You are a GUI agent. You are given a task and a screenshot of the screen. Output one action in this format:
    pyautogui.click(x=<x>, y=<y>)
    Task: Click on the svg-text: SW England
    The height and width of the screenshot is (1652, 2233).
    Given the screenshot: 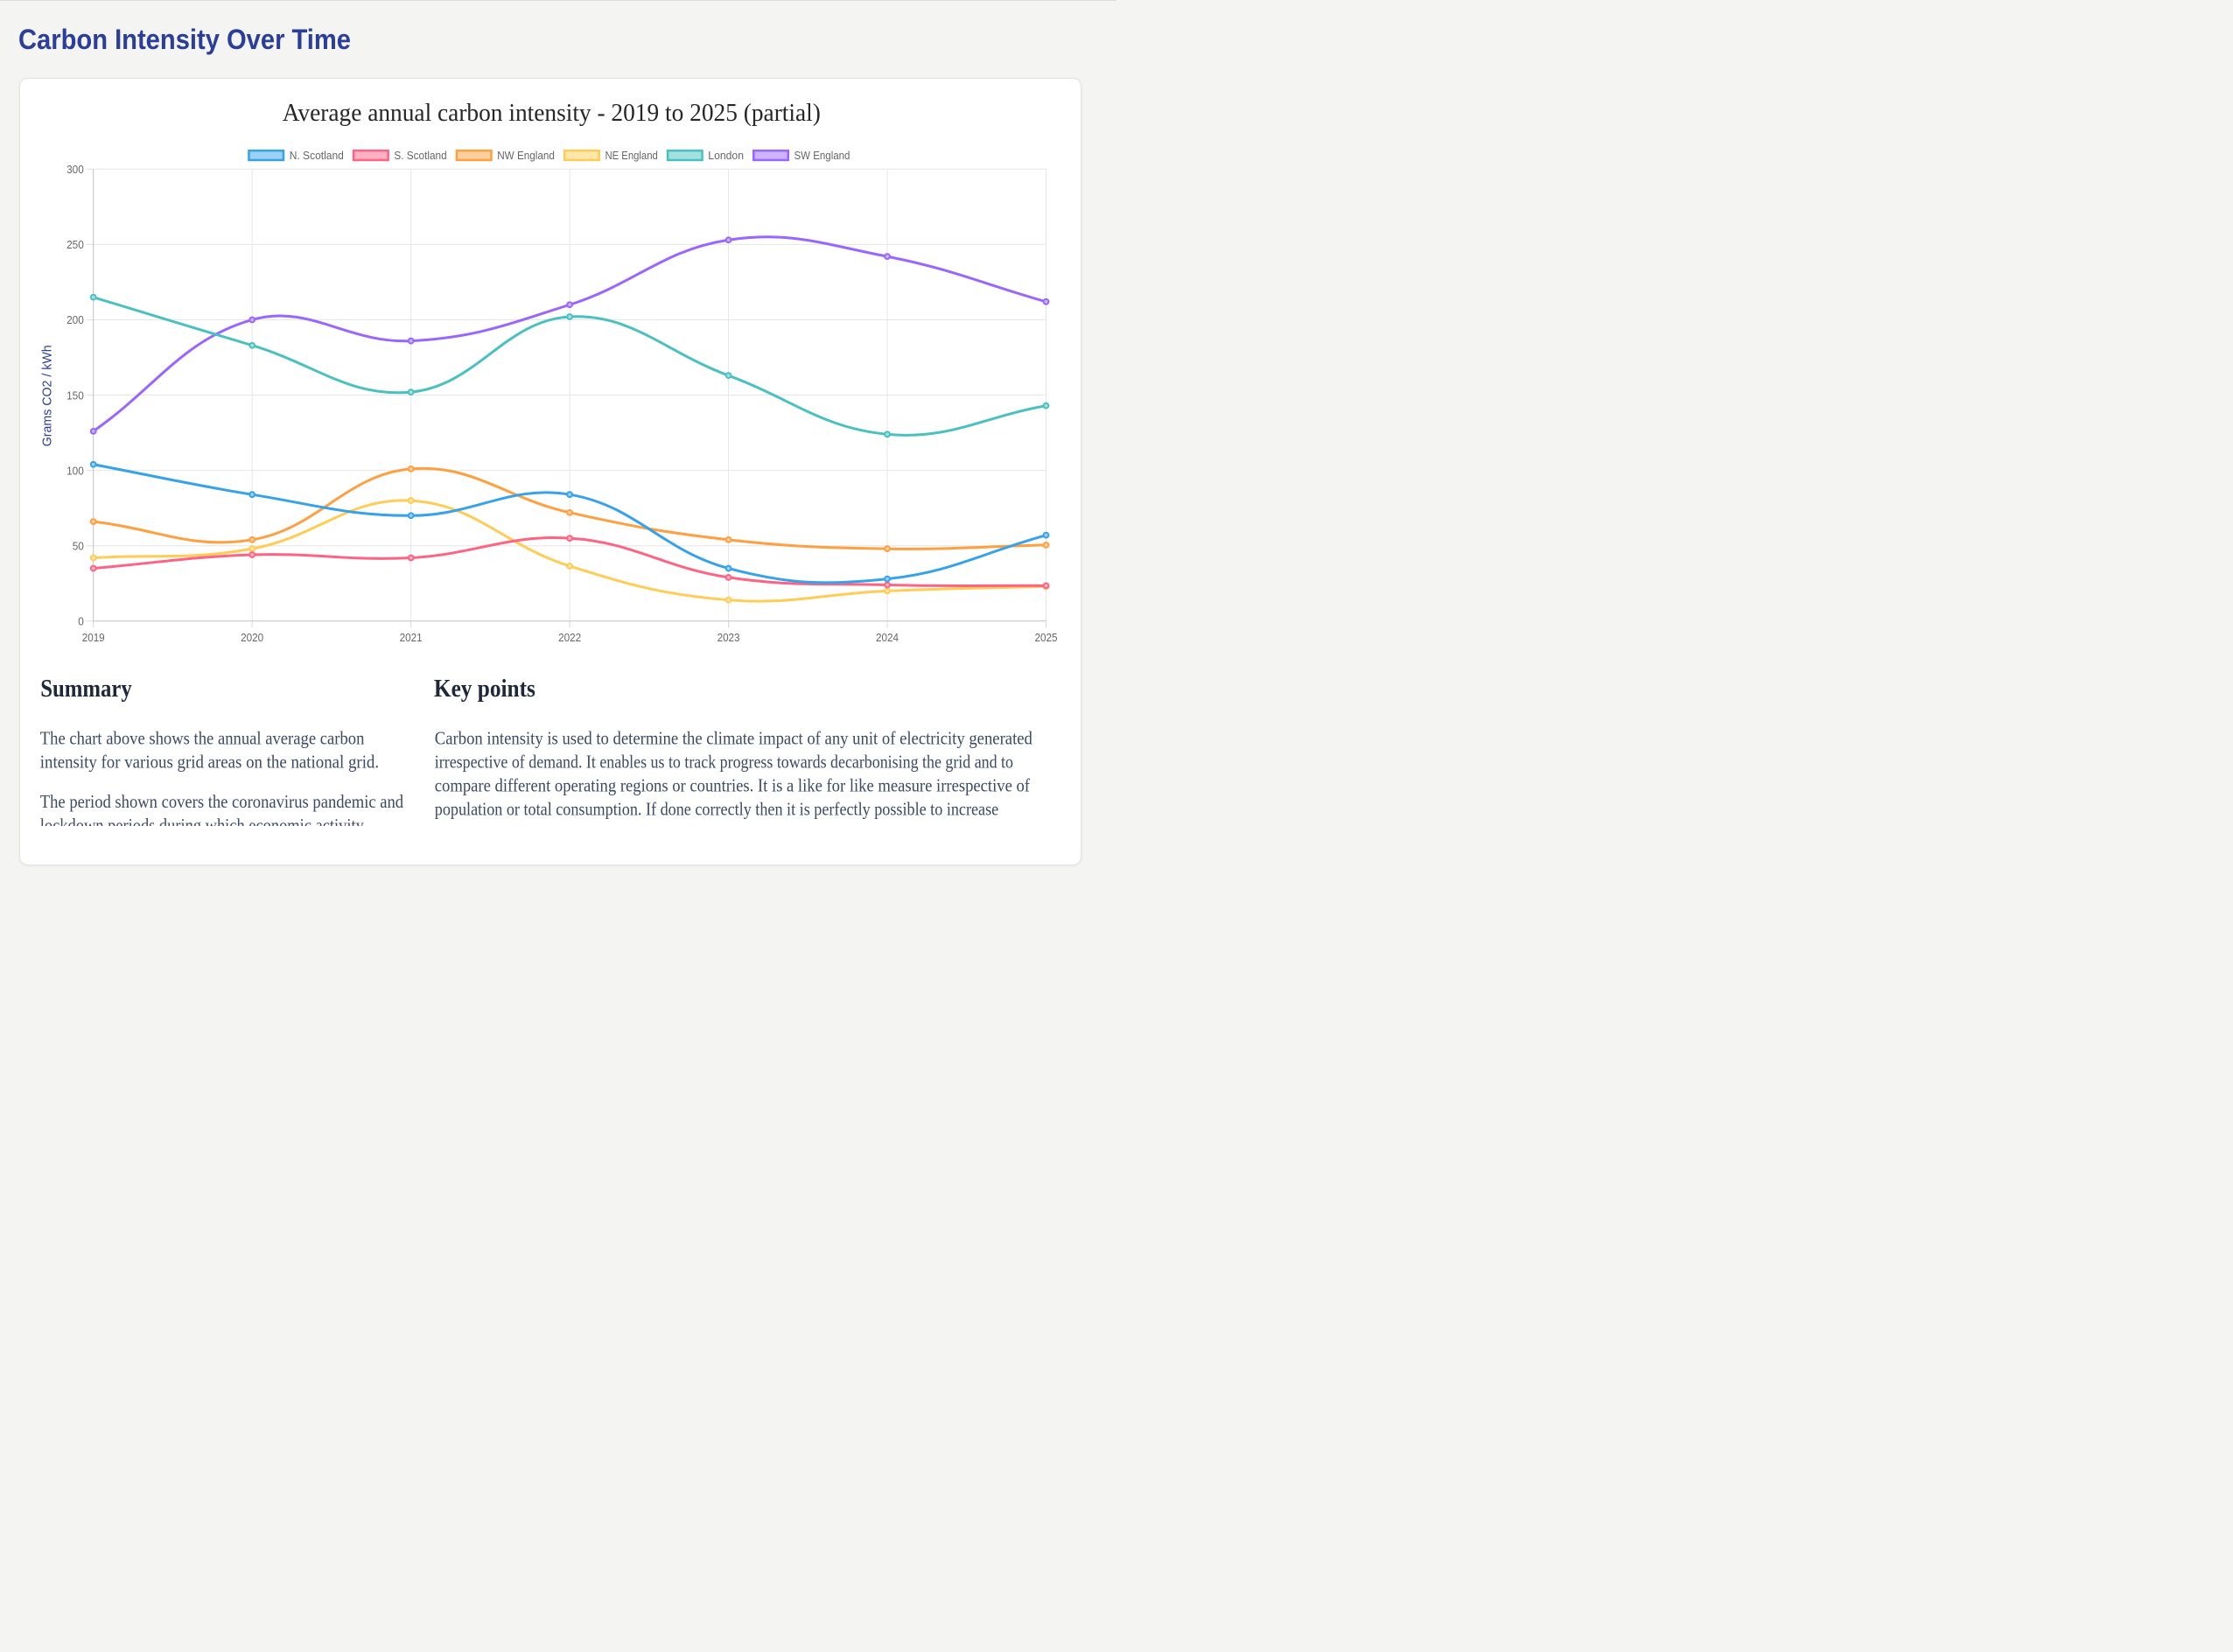 What is the action you would take?
    pyautogui.click(x=822, y=156)
    